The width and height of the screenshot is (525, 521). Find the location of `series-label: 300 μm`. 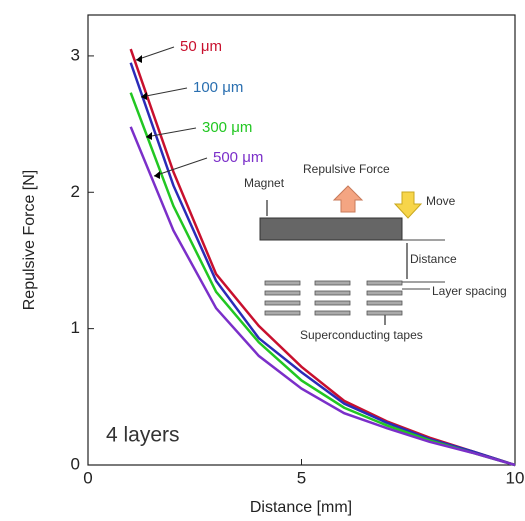

series-label: 300 μm is located at coordinates (227, 127).